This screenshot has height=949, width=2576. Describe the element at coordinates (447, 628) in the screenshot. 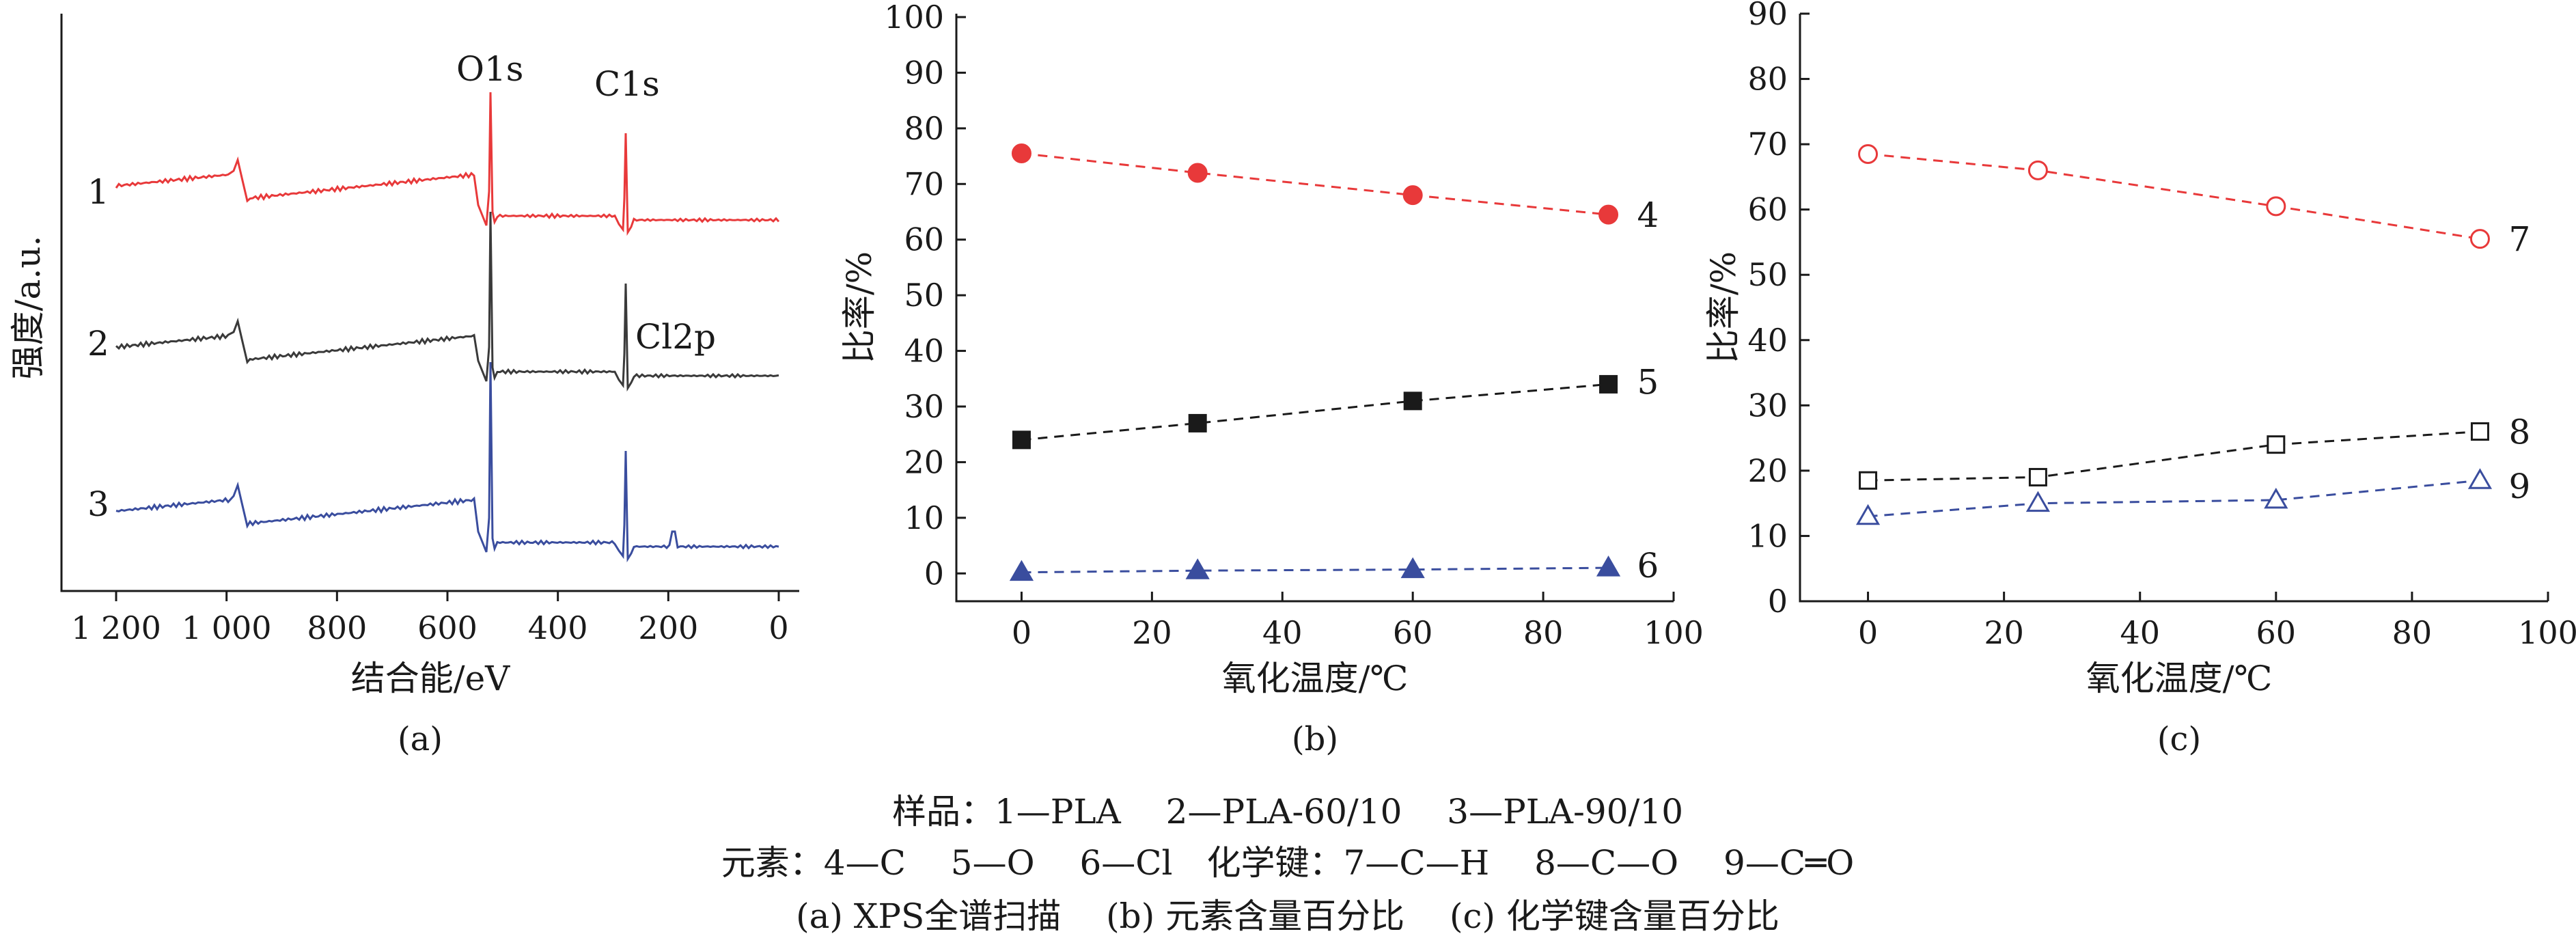

I see `panel-a-x-tick-label: 600` at that location.